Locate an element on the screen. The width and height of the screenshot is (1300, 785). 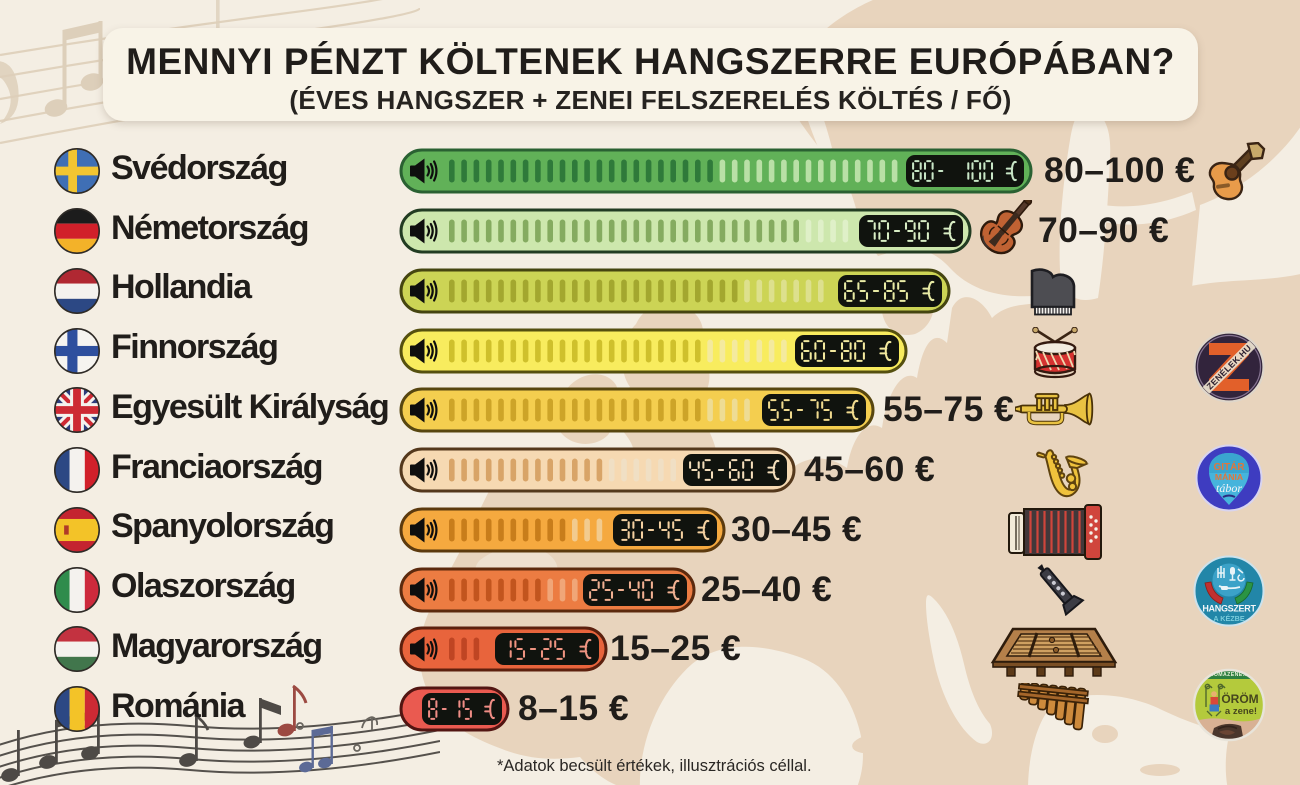
svg-text: MÁNIA is located at coordinates (1229, 477).